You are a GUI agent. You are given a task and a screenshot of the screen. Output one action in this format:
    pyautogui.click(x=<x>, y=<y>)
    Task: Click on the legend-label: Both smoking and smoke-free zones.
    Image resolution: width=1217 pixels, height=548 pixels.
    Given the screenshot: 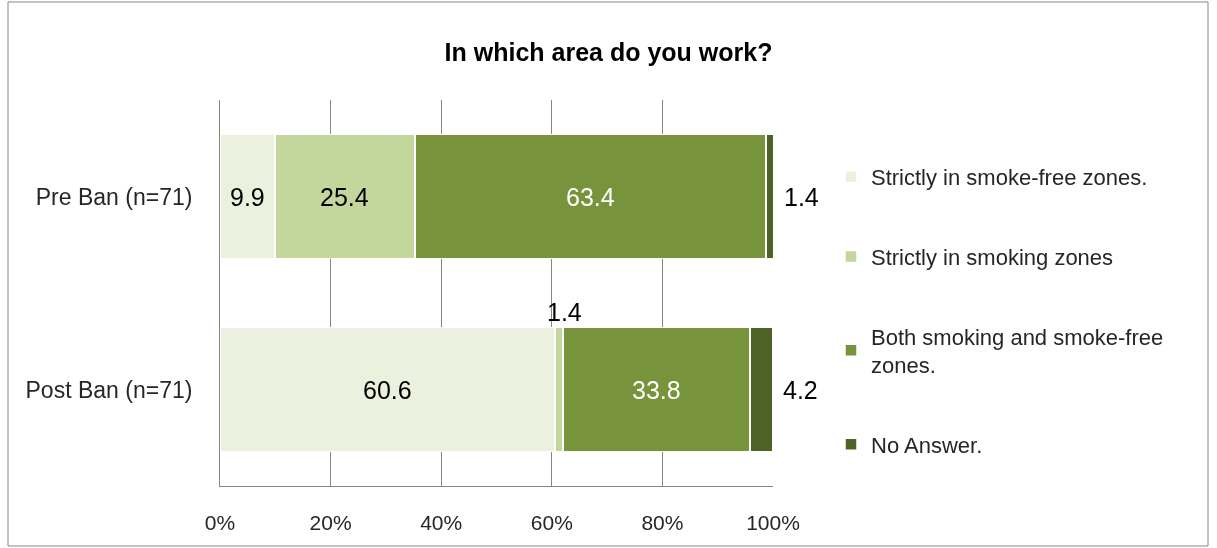 What is the action you would take?
    pyautogui.click(x=1017, y=351)
    